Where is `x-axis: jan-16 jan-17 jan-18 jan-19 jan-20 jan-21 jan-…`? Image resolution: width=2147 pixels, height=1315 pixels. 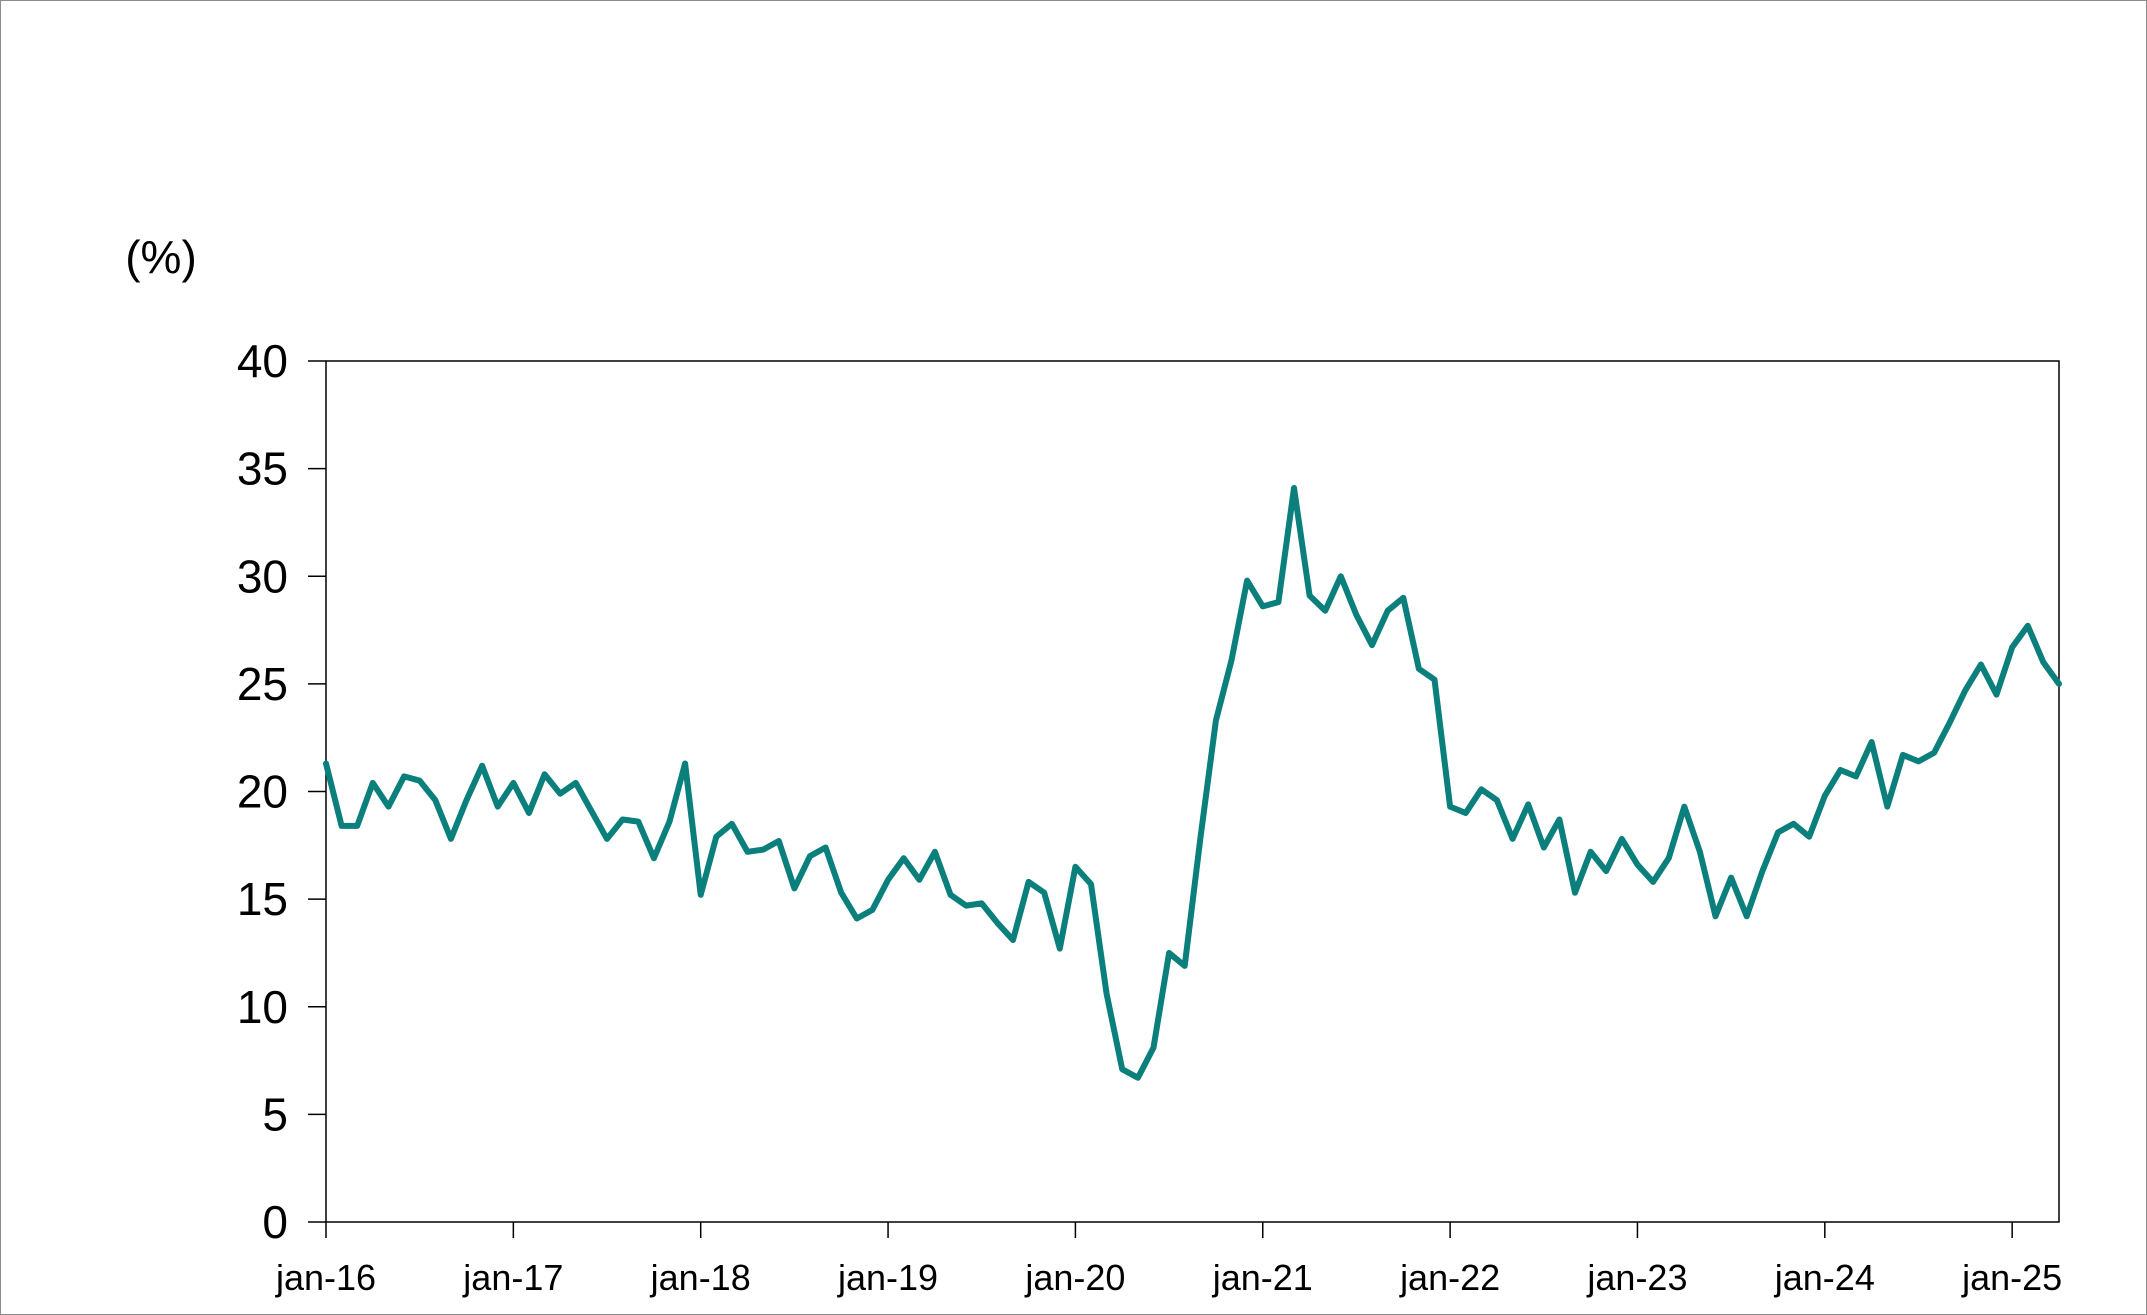
x-axis: jan-16 jan-17 jan-18 jan-19 jan-20 jan-21 jan-… is located at coordinates (1168, 1260).